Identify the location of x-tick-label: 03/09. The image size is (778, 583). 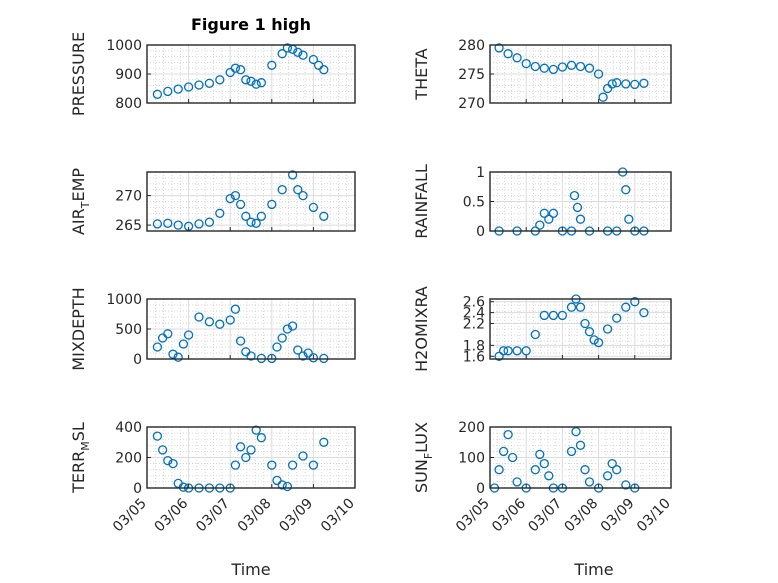
(296, 516).